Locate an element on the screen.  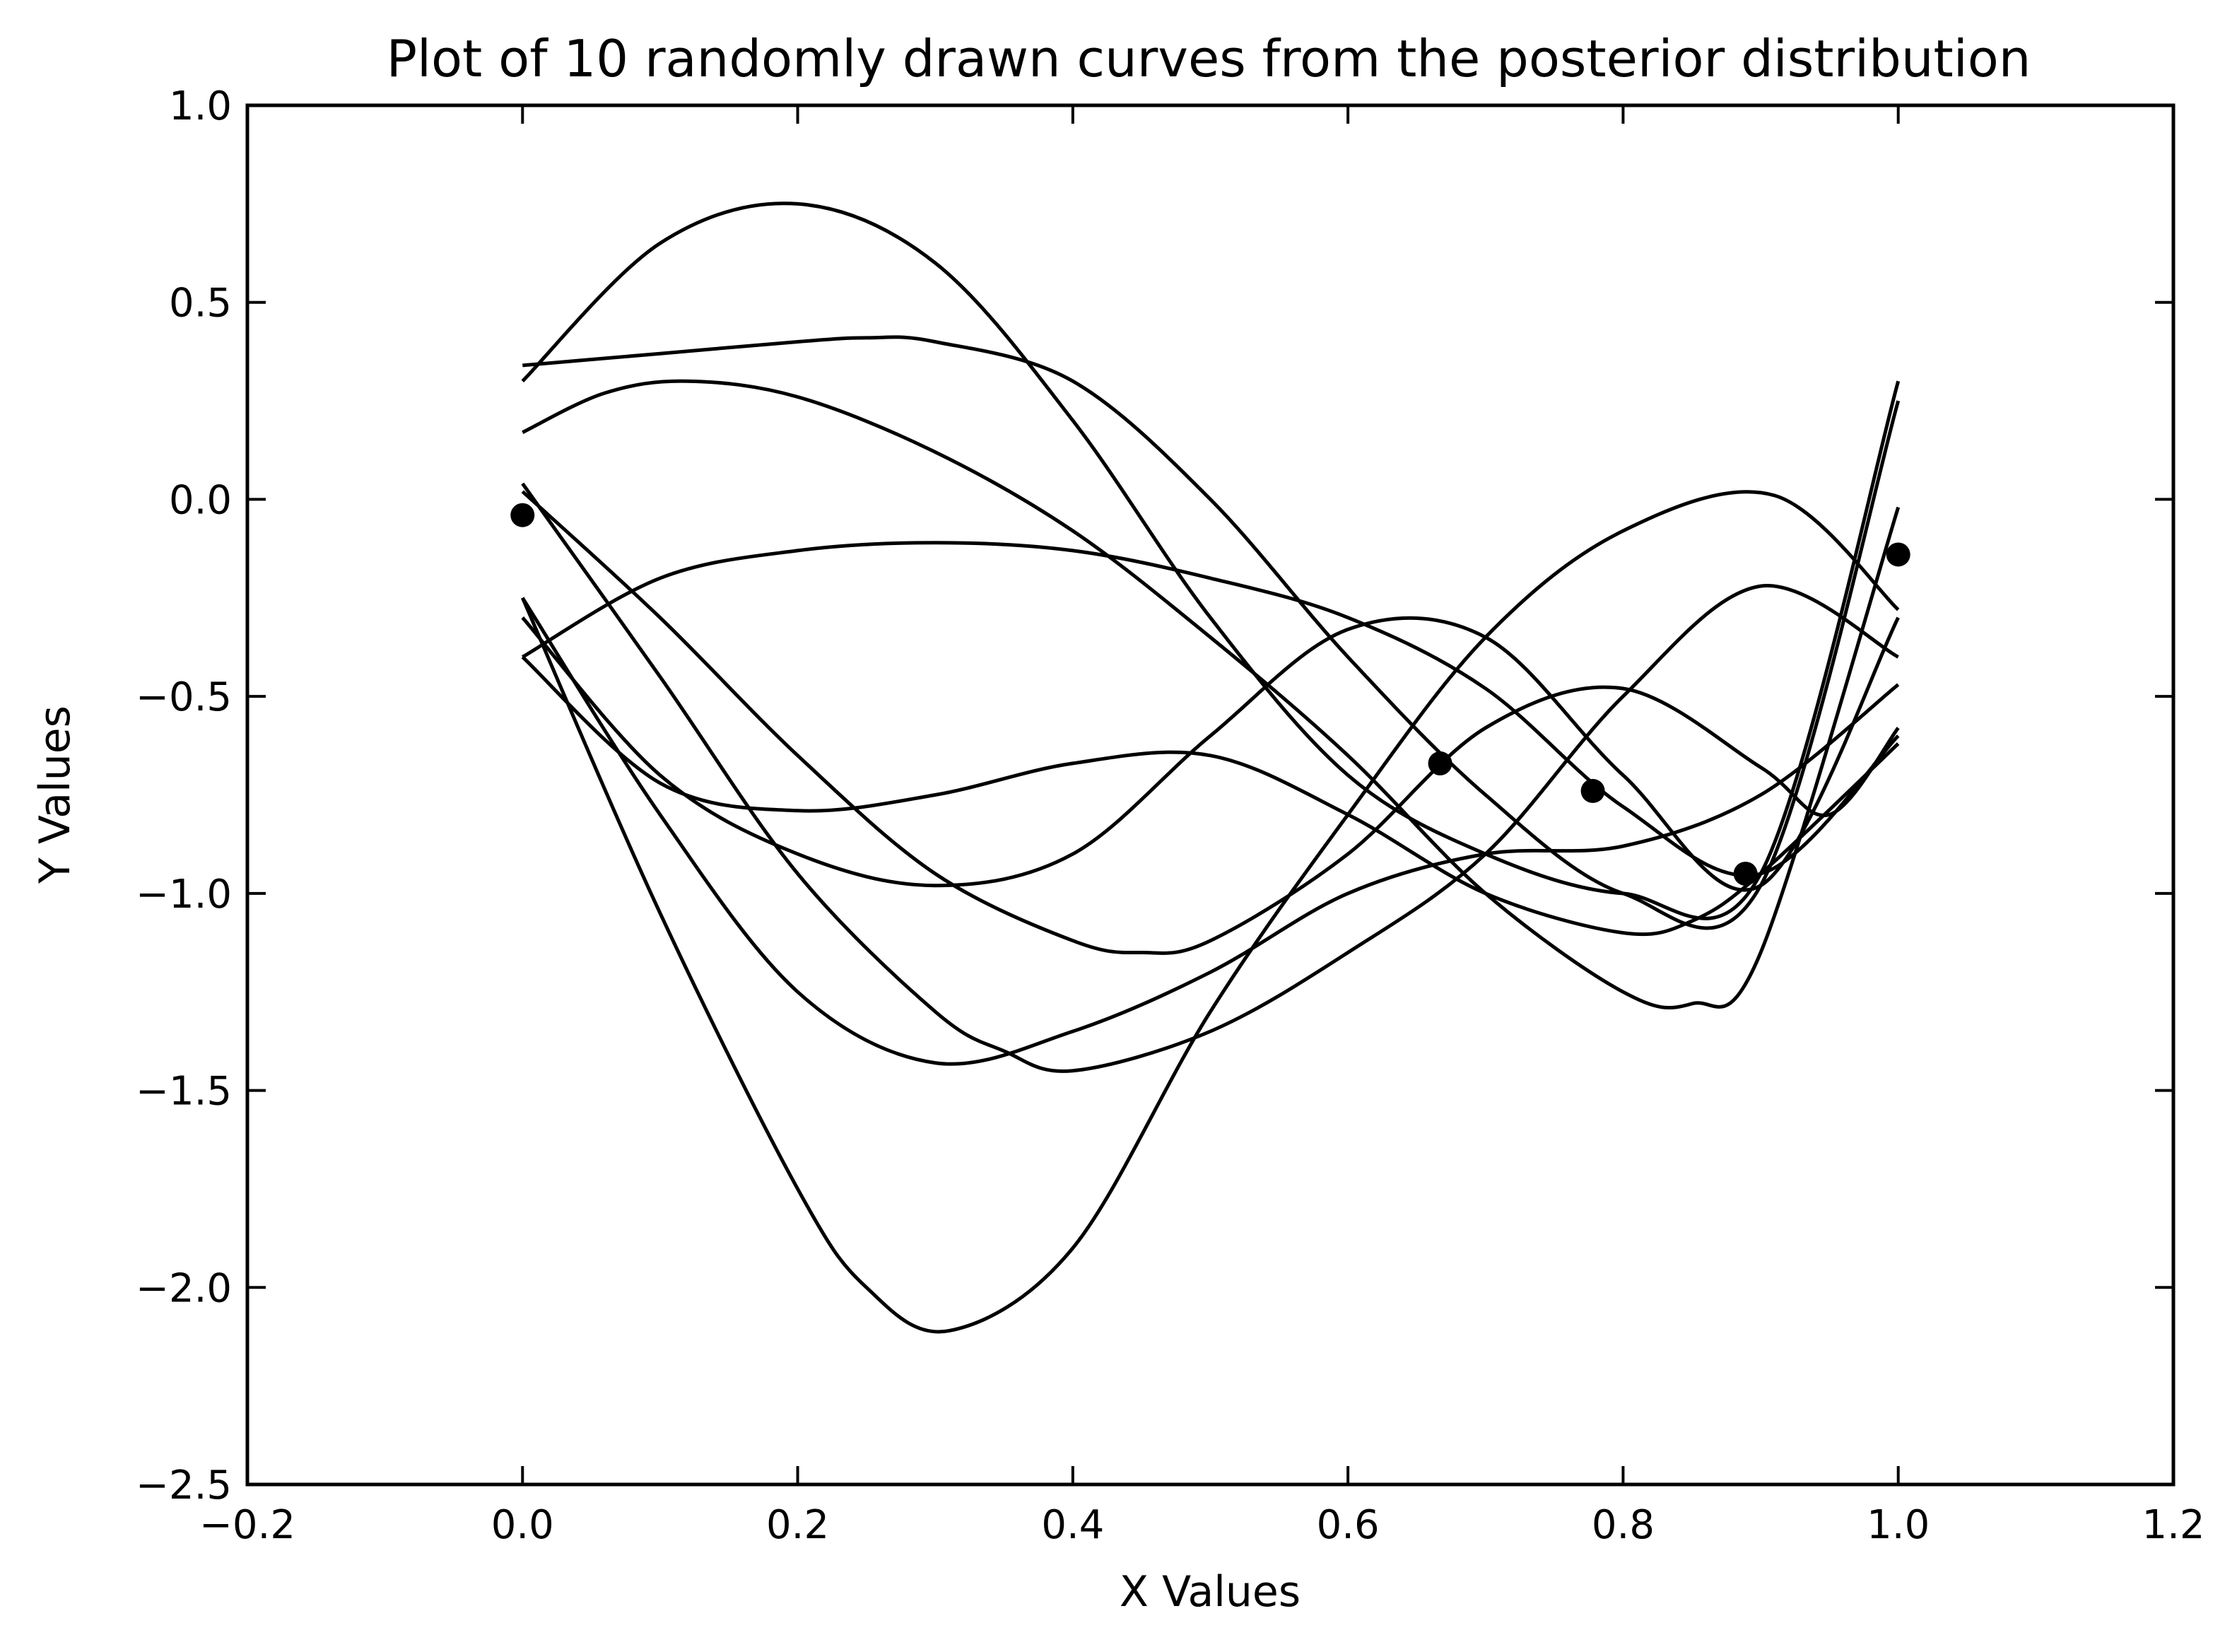
x-tick-label: 1.0 is located at coordinates (1898, 1525).